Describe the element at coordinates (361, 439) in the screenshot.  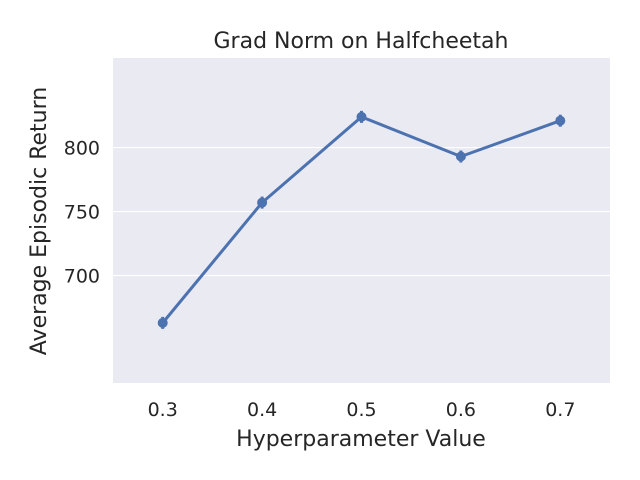
I see `x-axis-label: Hyperparameter Value` at that location.